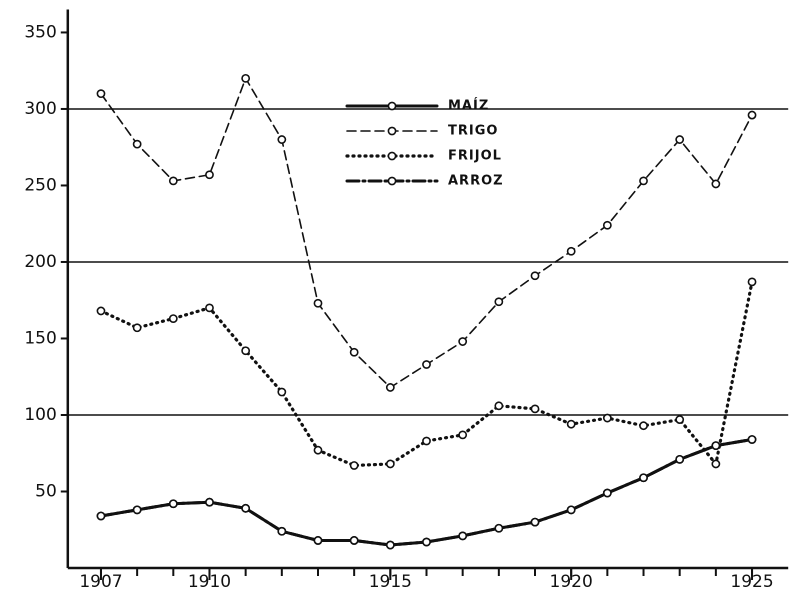  Describe the element at coordinates (40, 415) in the screenshot. I see `y-tick-label: 100` at that location.